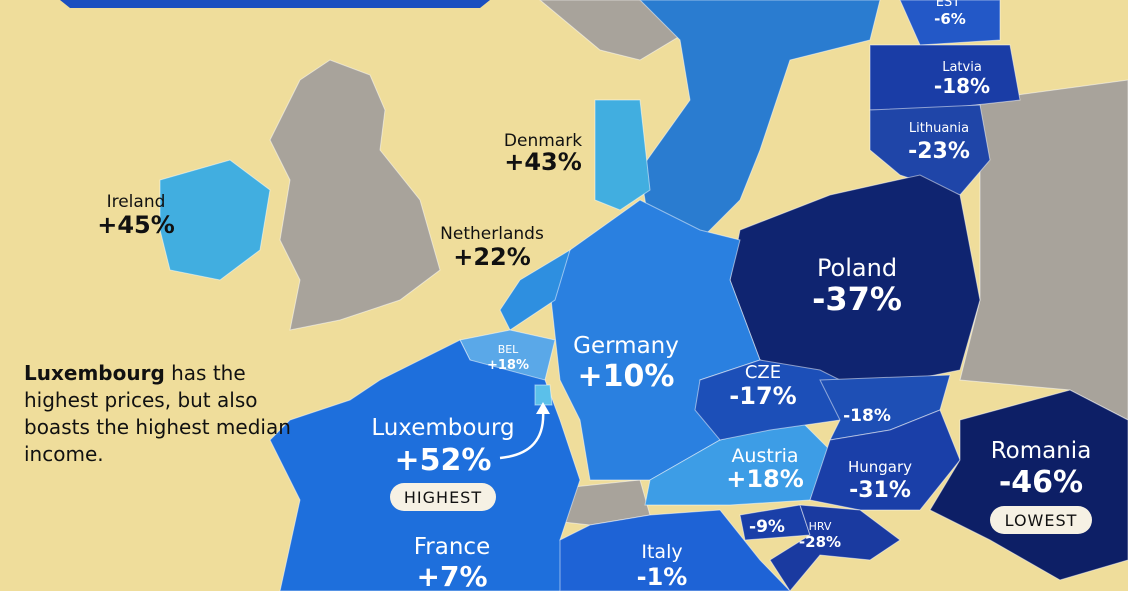 This screenshot has width=1128, height=591. Describe the element at coordinates (880, 490) in the screenshot. I see `country-value: -31%` at that location.